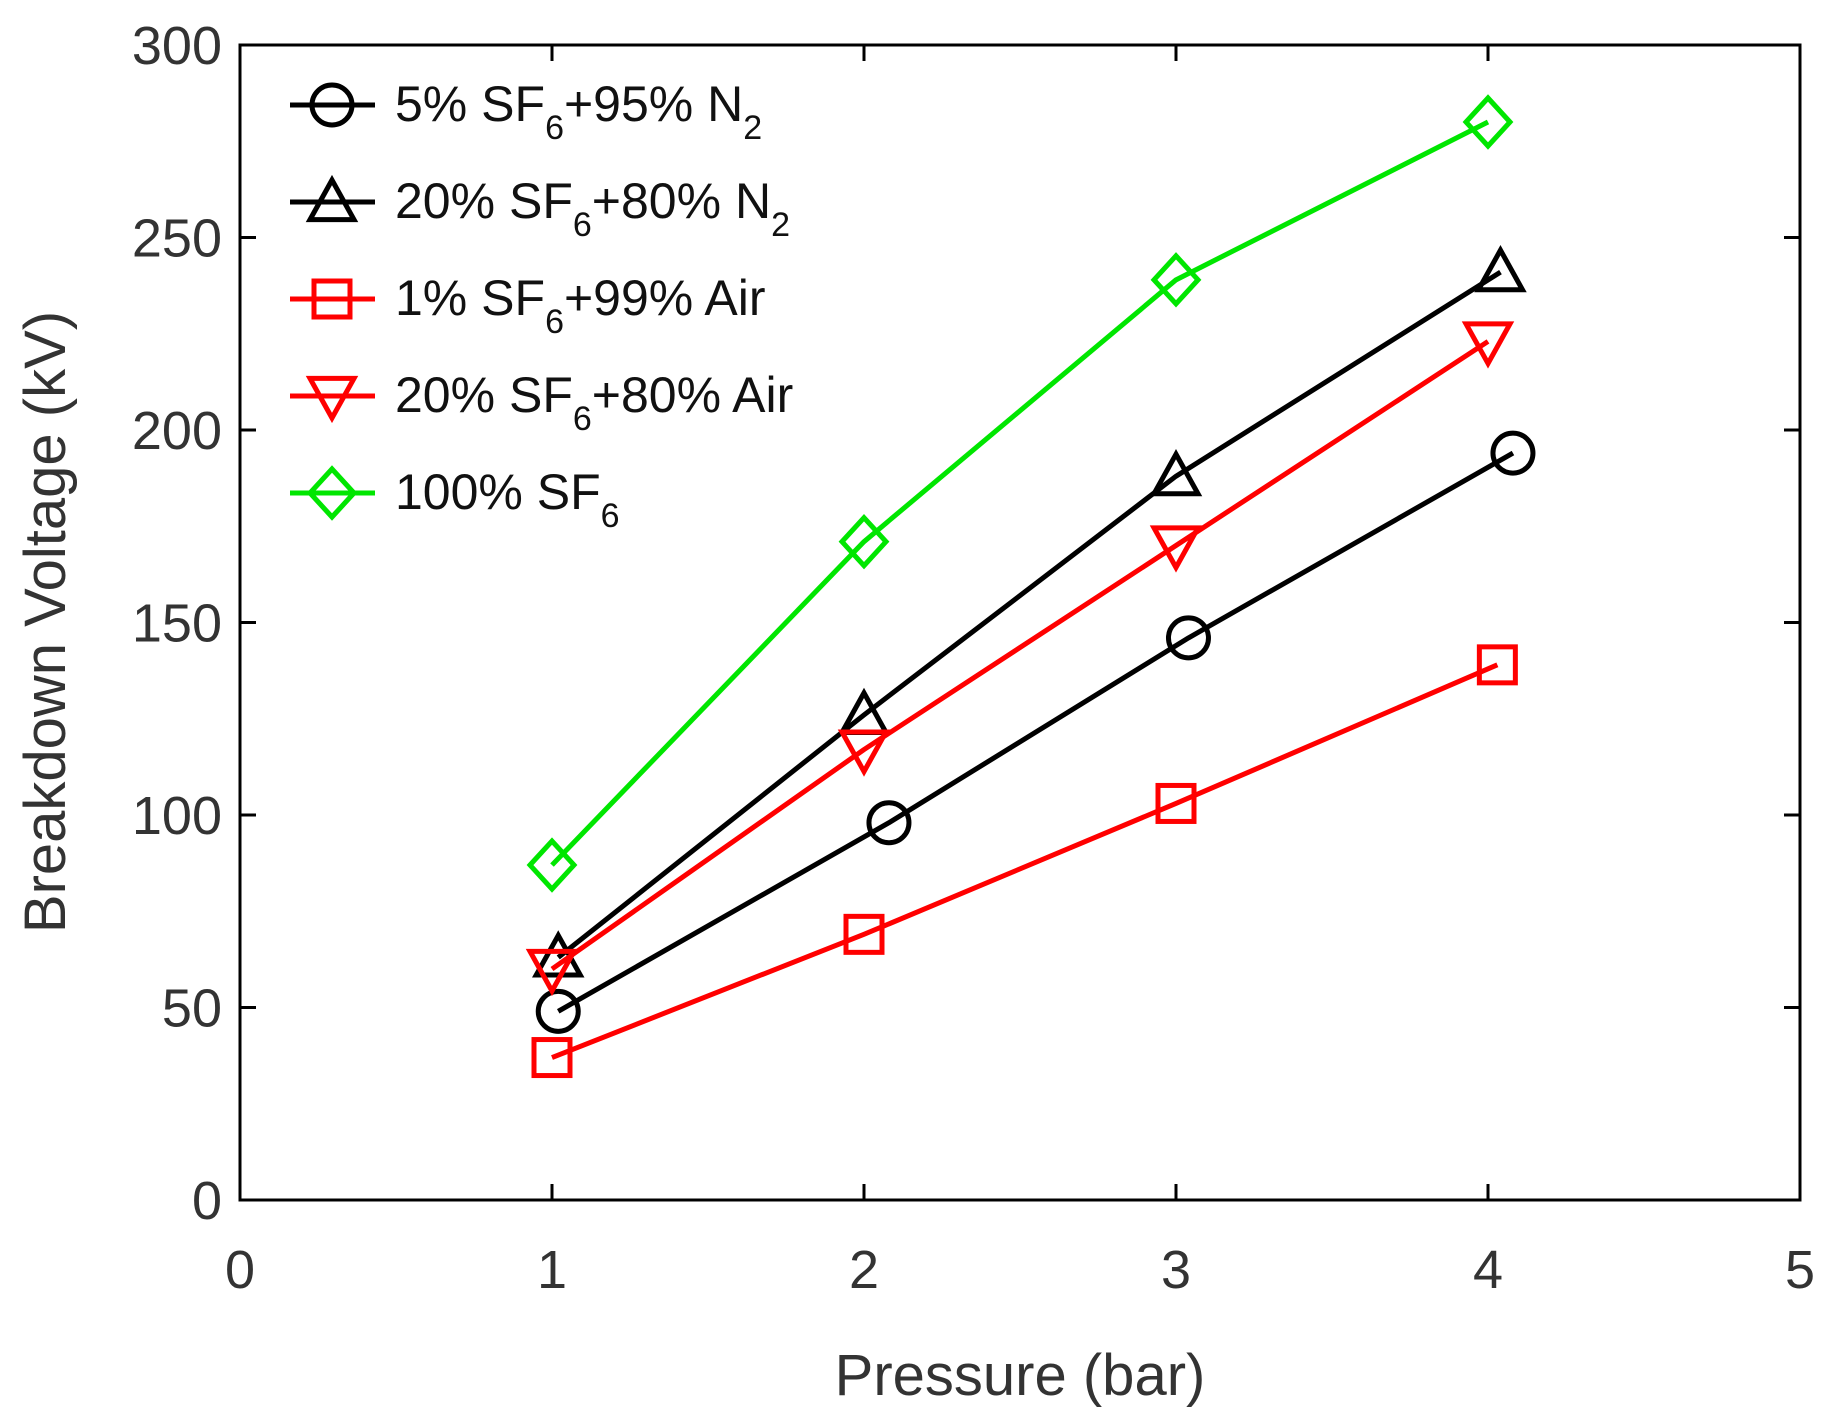 The image size is (1823, 1426). I want to click on x-tick-label: 5, so click(1800, 1270).